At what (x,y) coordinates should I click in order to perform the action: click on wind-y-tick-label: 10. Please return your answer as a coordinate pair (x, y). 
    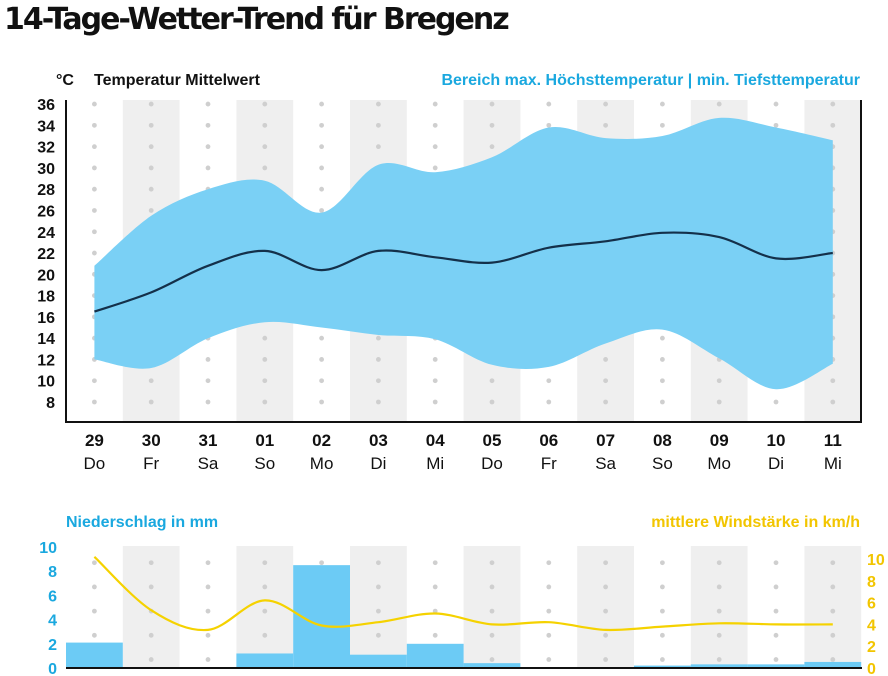
    Looking at the image, I should click on (876, 560).